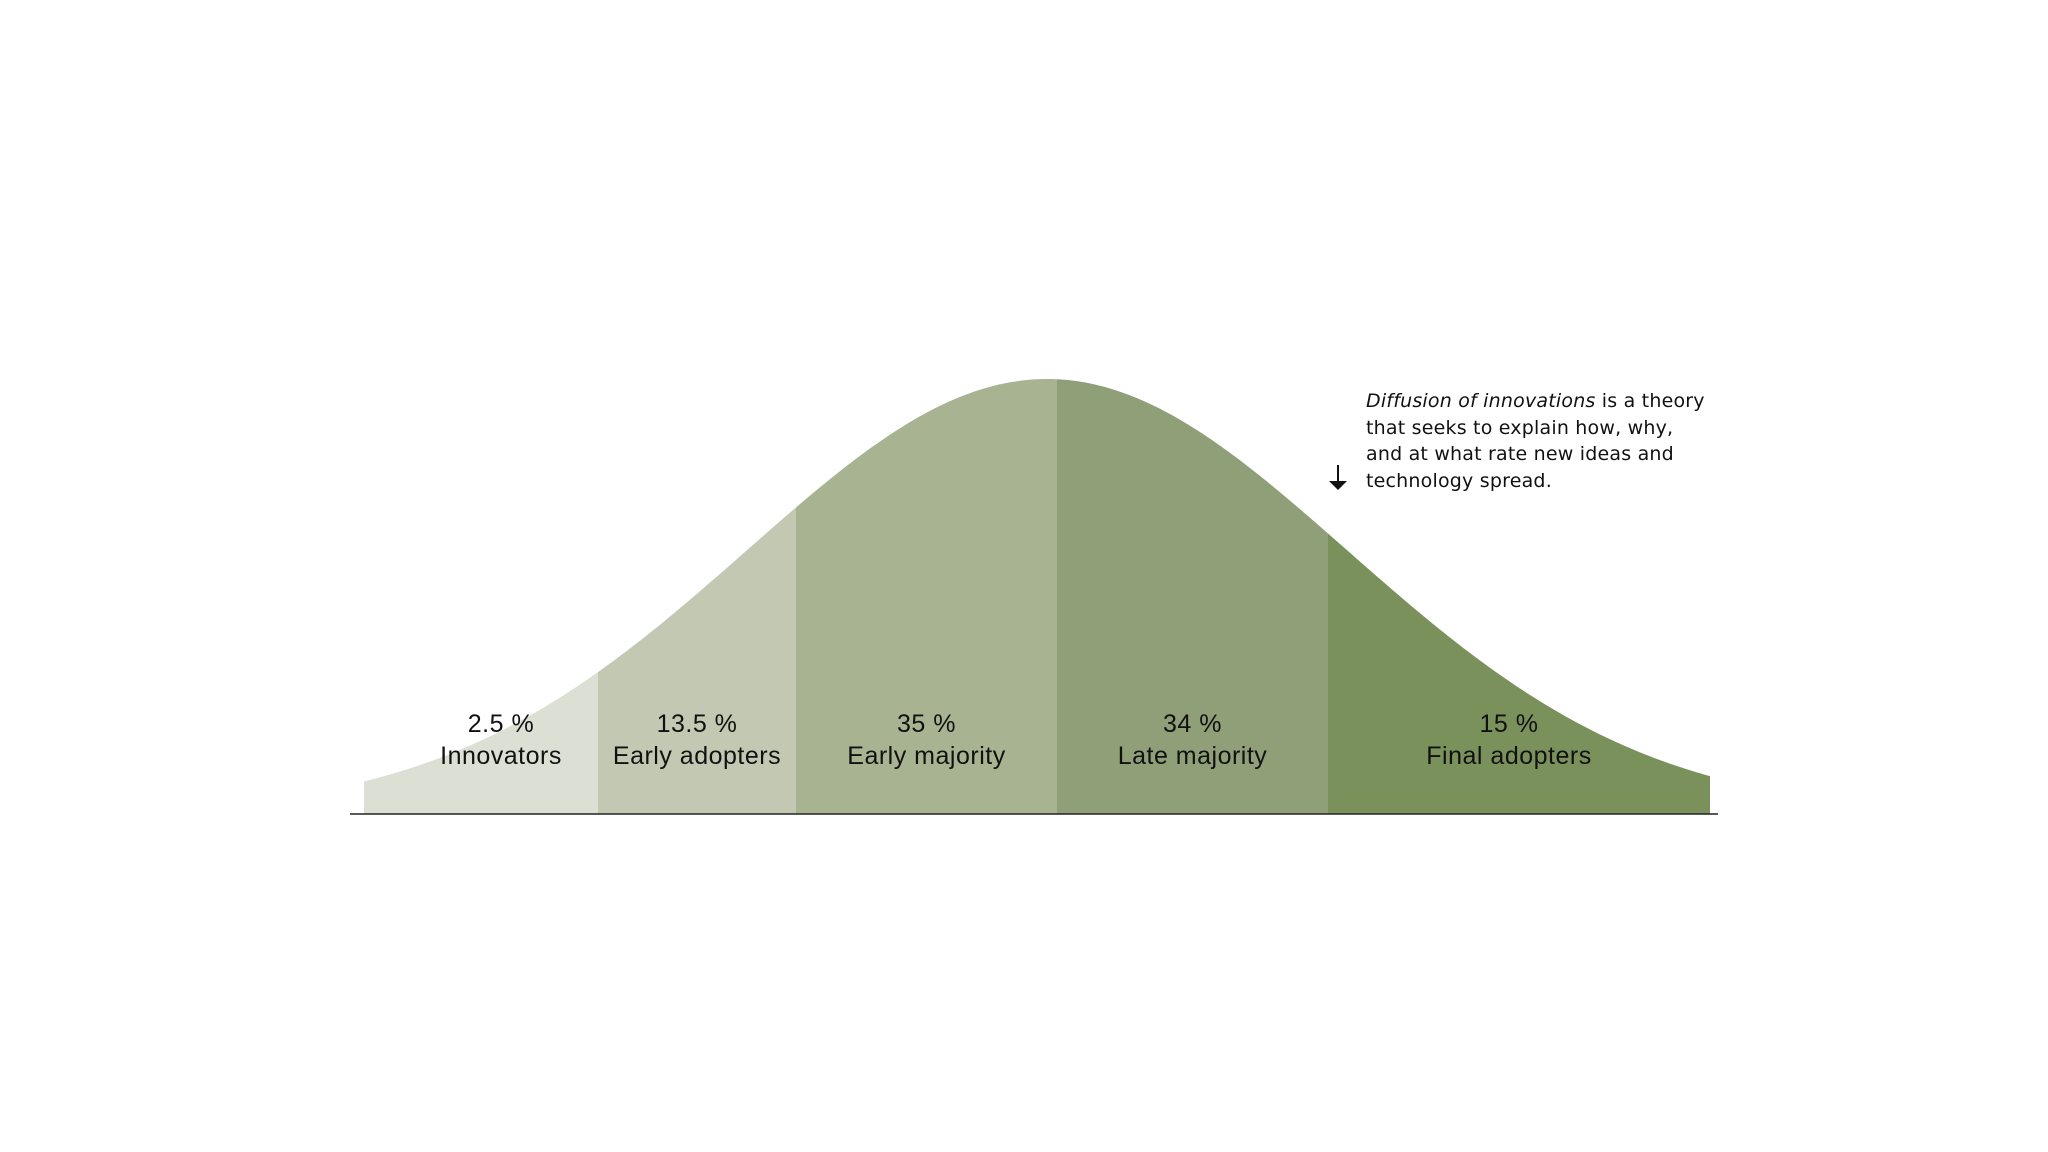 The image size is (2048, 1152). I want to click on segment-name-label: Early majority, so click(926, 756).